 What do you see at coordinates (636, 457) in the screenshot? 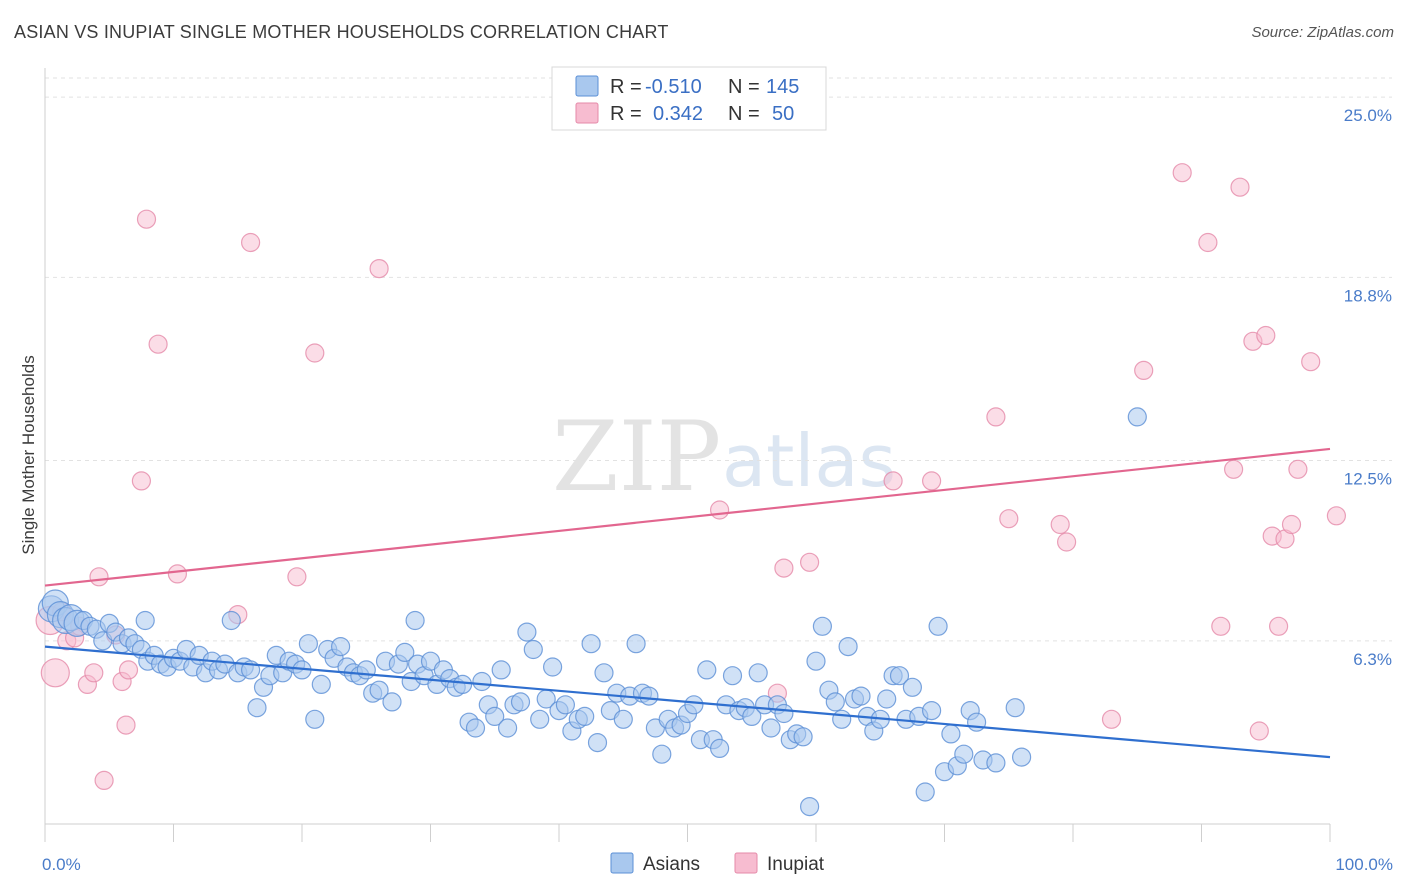
I see `watermark-zip: ZIP` at bounding box center [636, 457].